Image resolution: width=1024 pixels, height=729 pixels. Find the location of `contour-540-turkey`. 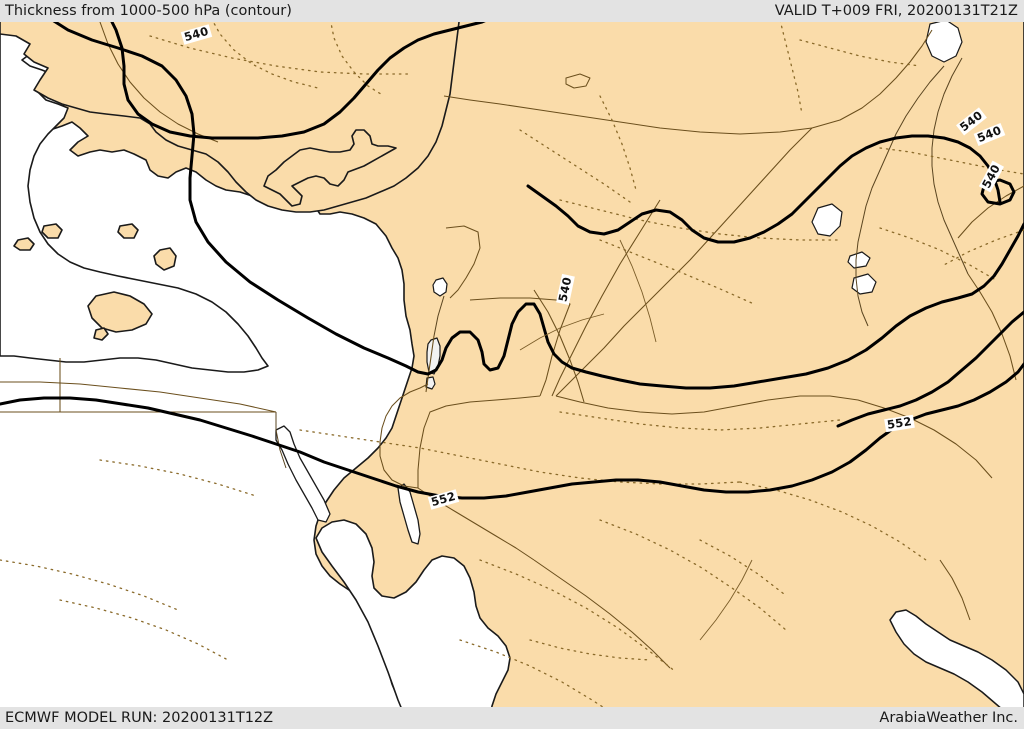

contour-540-turkey is located at coordinates (308, 70).